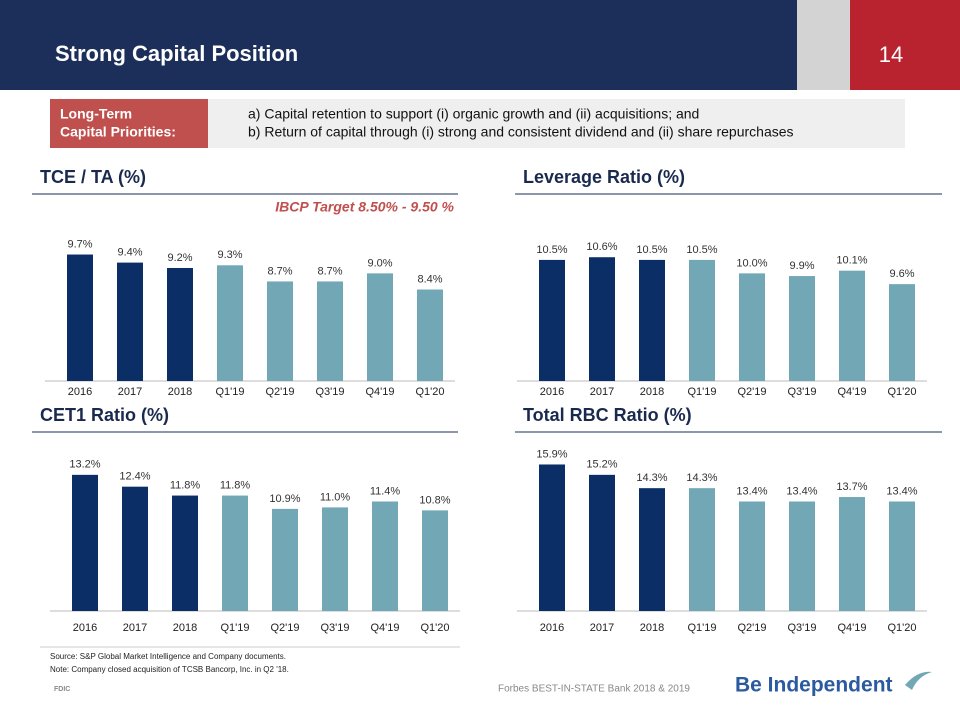  What do you see at coordinates (284, 499) in the screenshot?
I see `value-label: 10.9%` at bounding box center [284, 499].